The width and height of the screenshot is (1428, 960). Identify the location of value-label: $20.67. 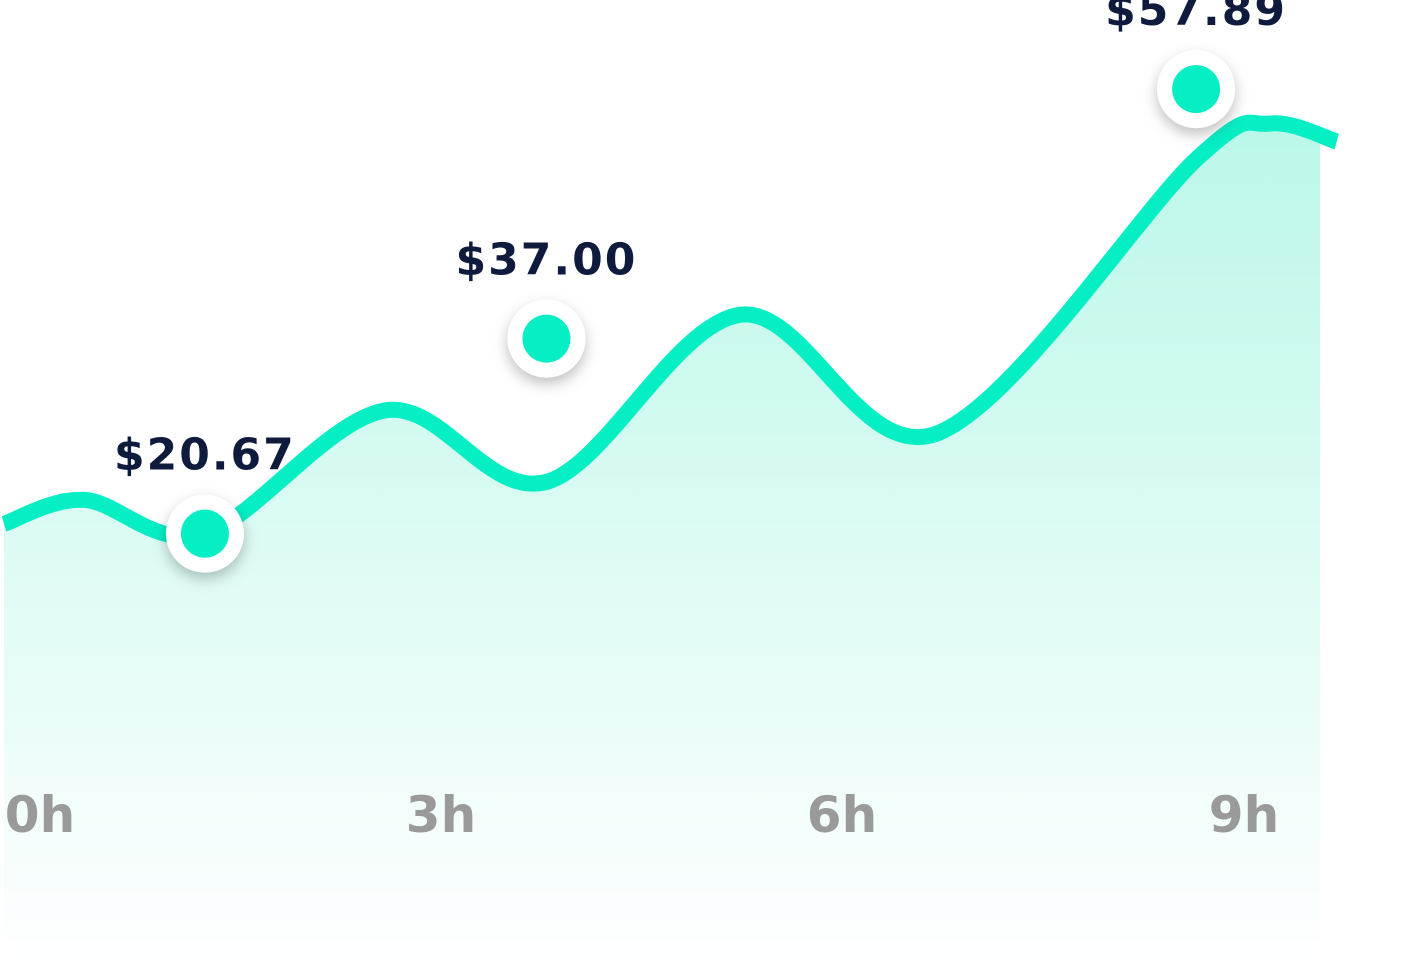
(205, 455).